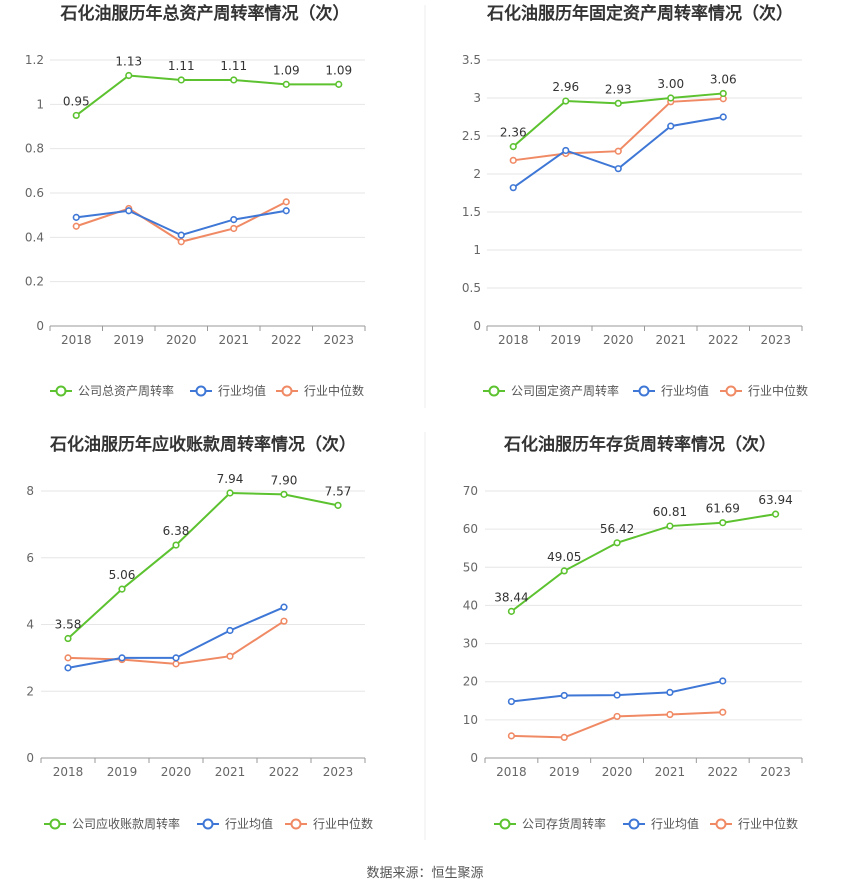 This screenshot has height=891, width=850. I want to click on y-tick-label: 6, so click(30, 558).